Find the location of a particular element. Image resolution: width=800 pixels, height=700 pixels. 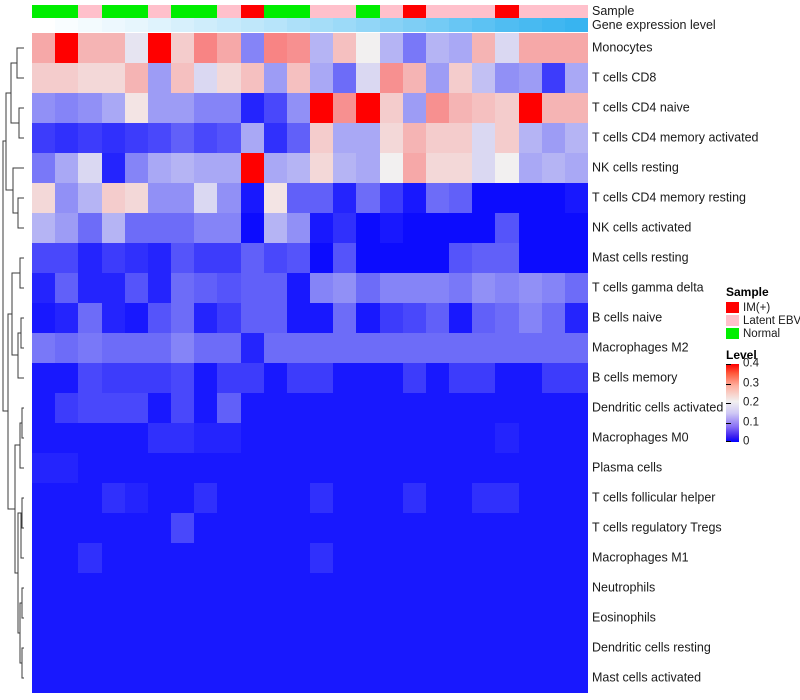

row-label: T cells regulatory Tregs is located at coordinates (657, 527).